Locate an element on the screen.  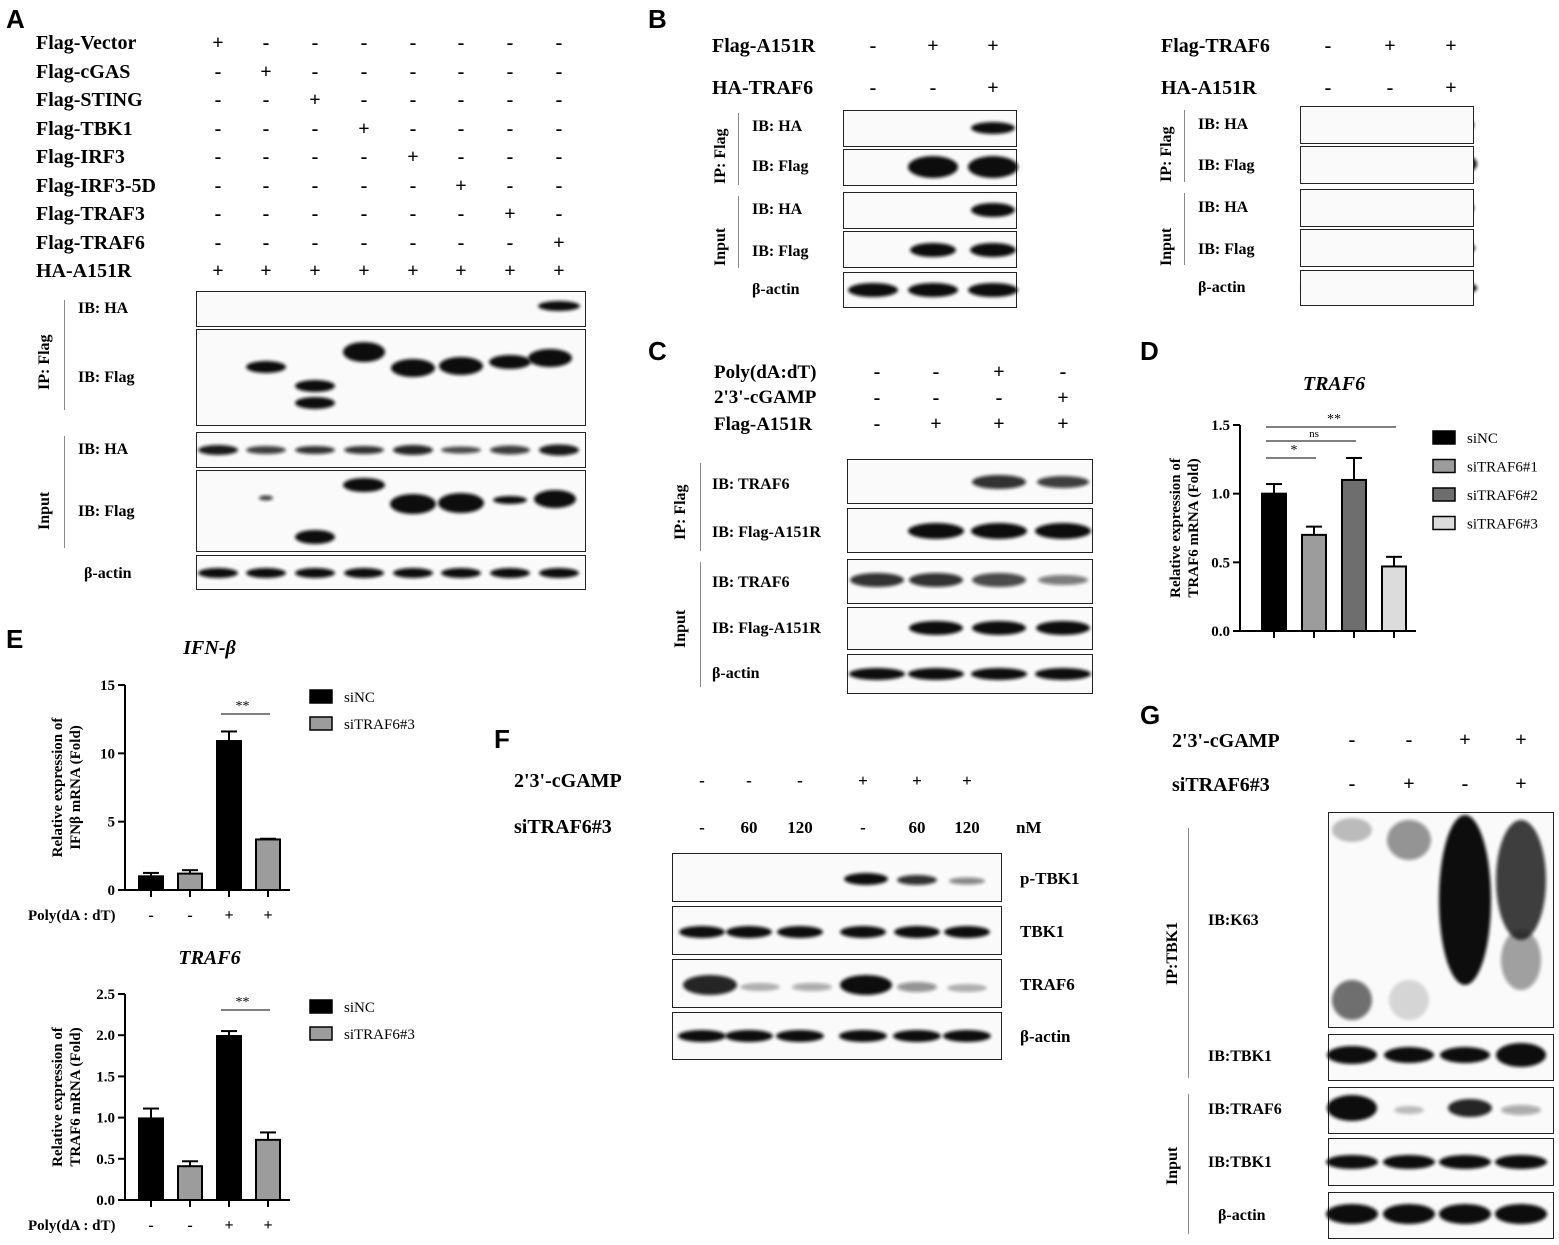
panel-letter-d: D is located at coordinates (1149, 351).